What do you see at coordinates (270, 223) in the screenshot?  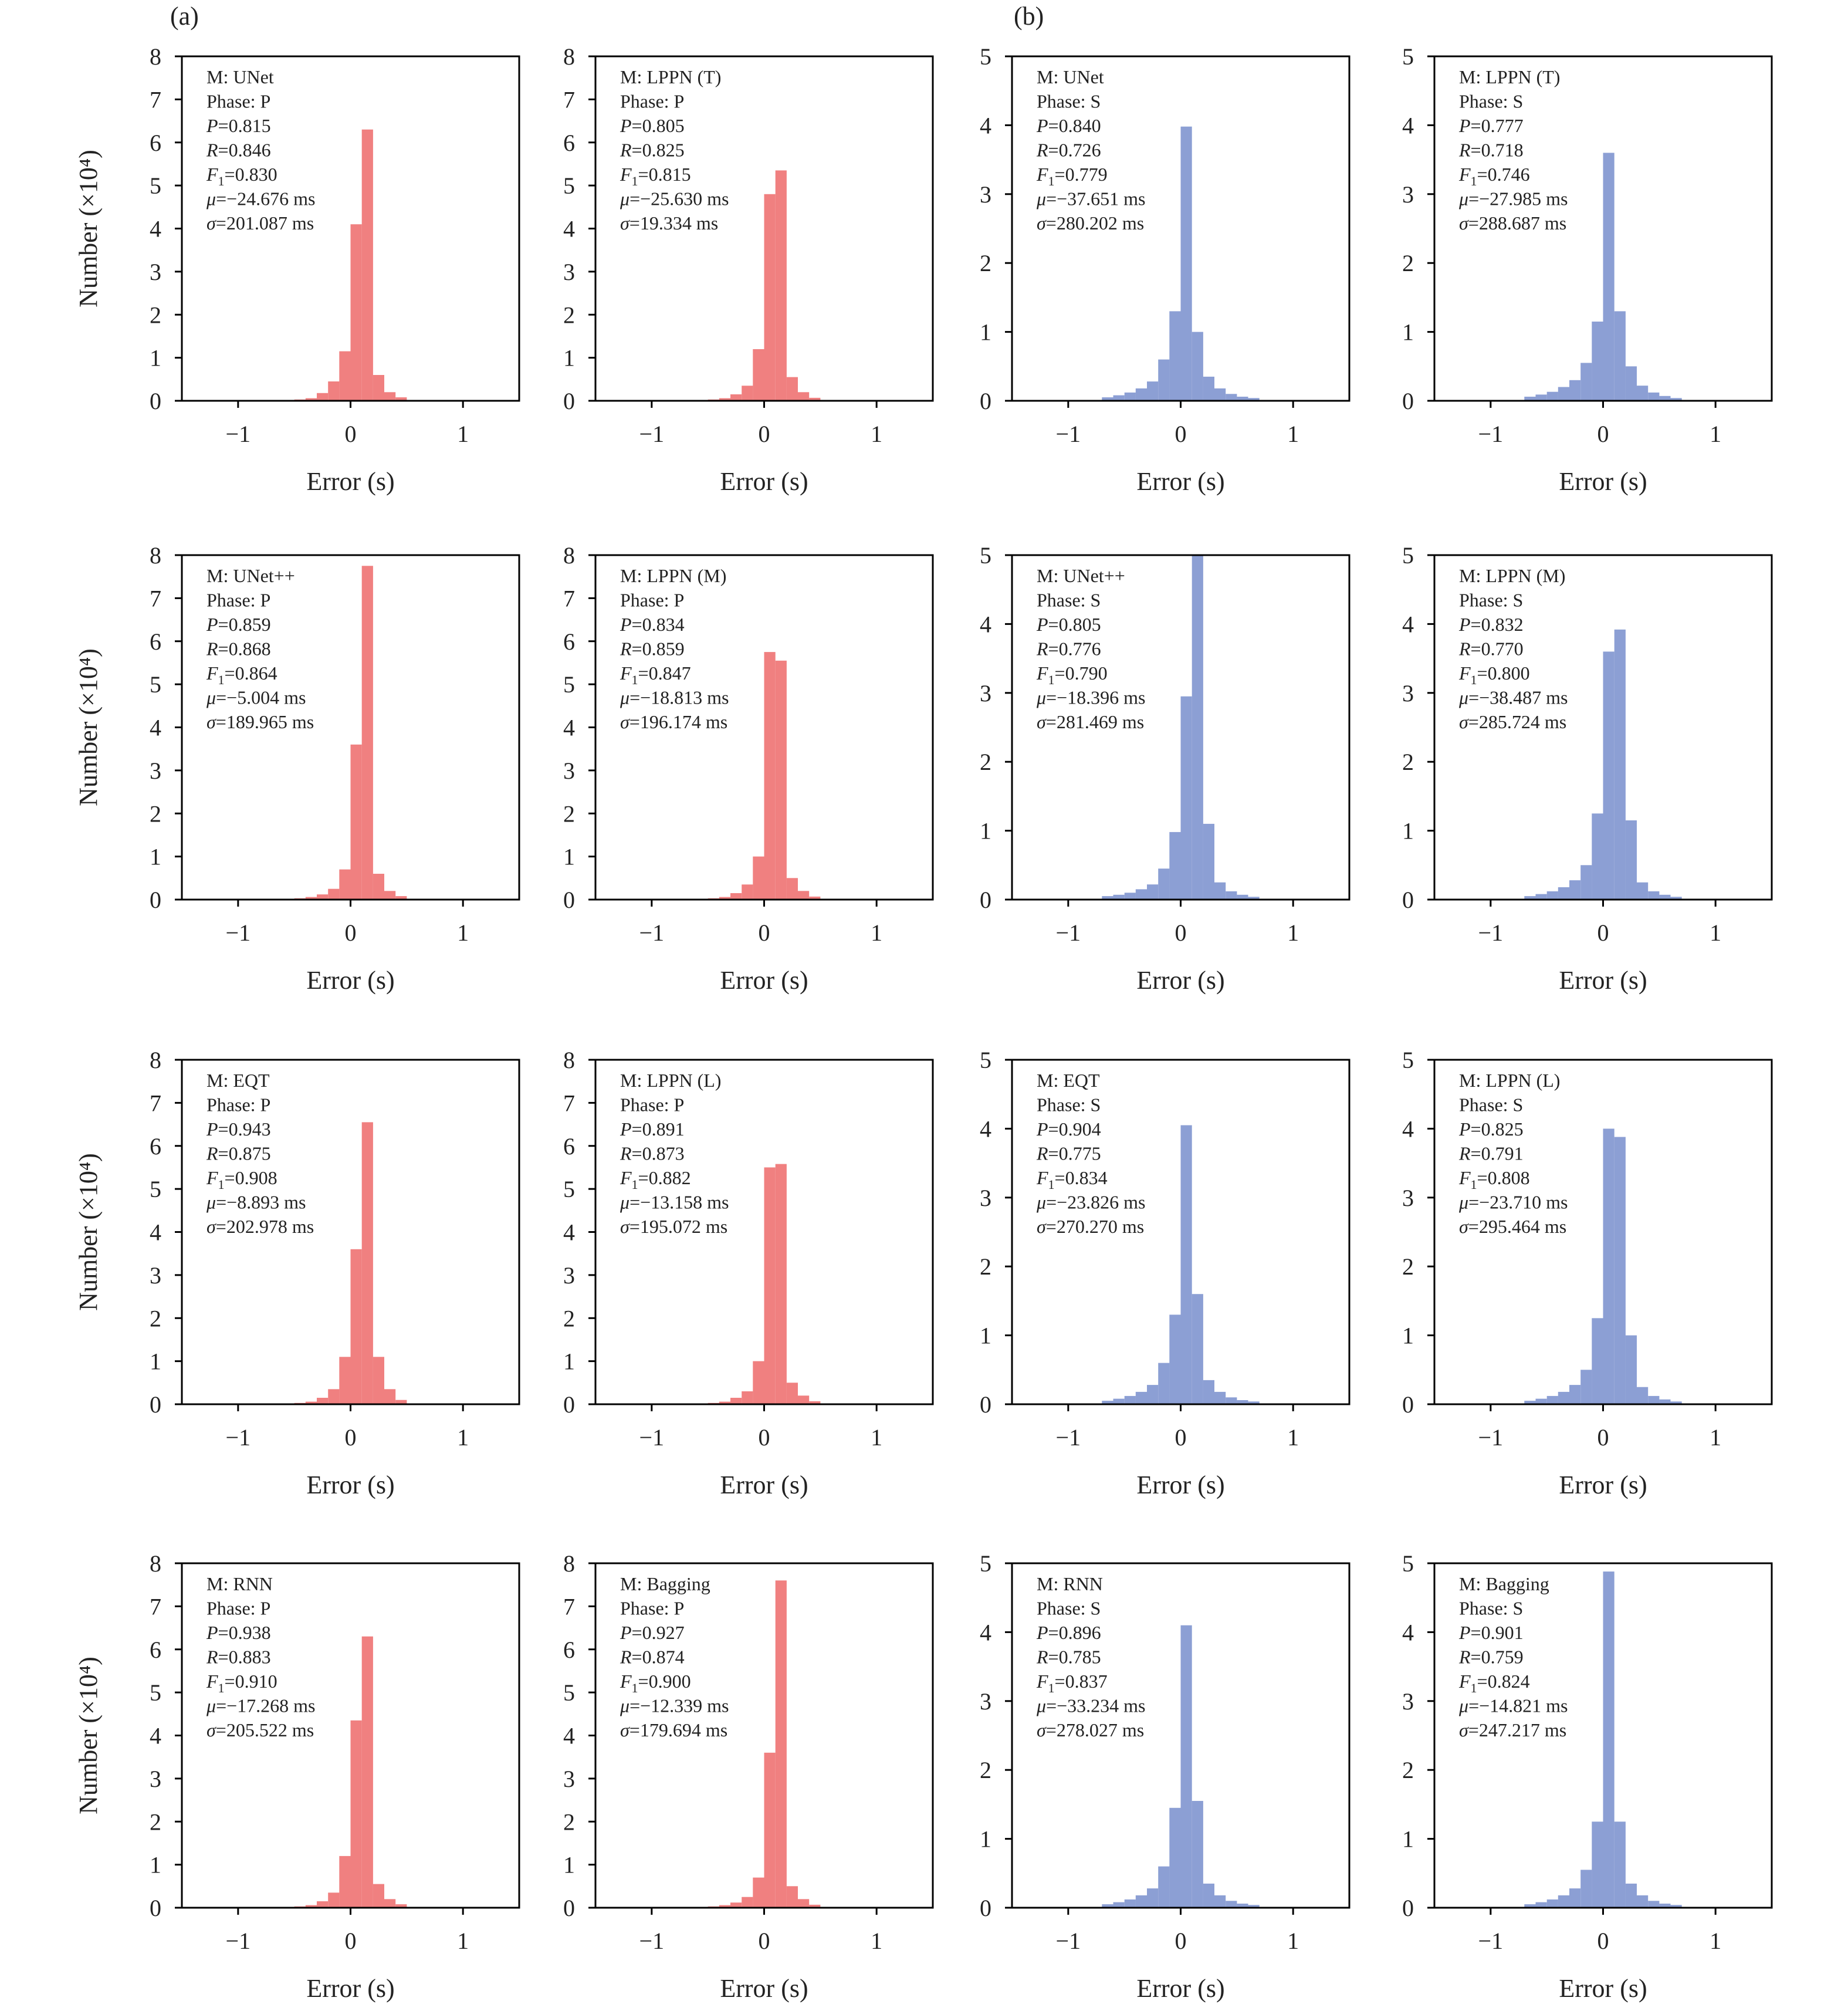 I see `metric-value: 201.087 ms` at bounding box center [270, 223].